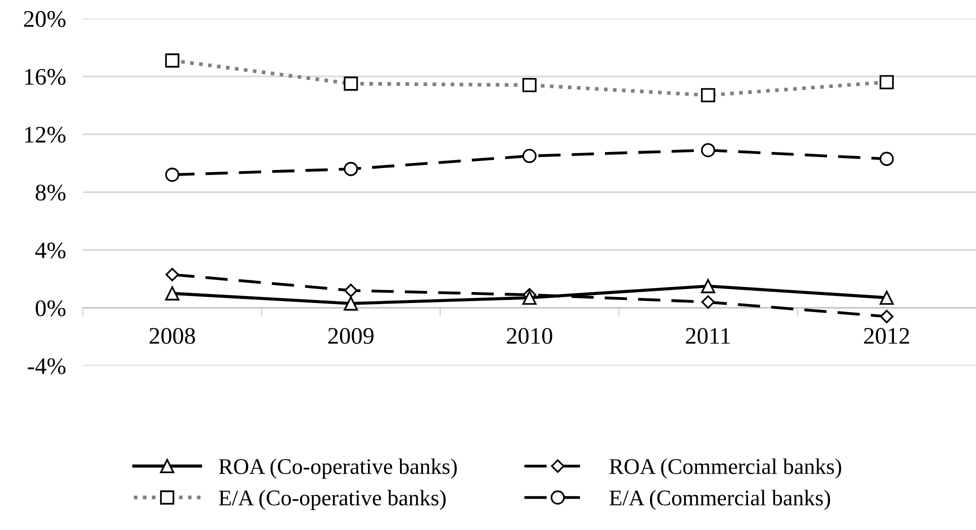 Image resolution: width=976 pixels, height=530 pixels. What do you see at coordinates (47, 366) in the screenshot?
I see `y-tick-label: -4%` at bounding box center [47, 366].